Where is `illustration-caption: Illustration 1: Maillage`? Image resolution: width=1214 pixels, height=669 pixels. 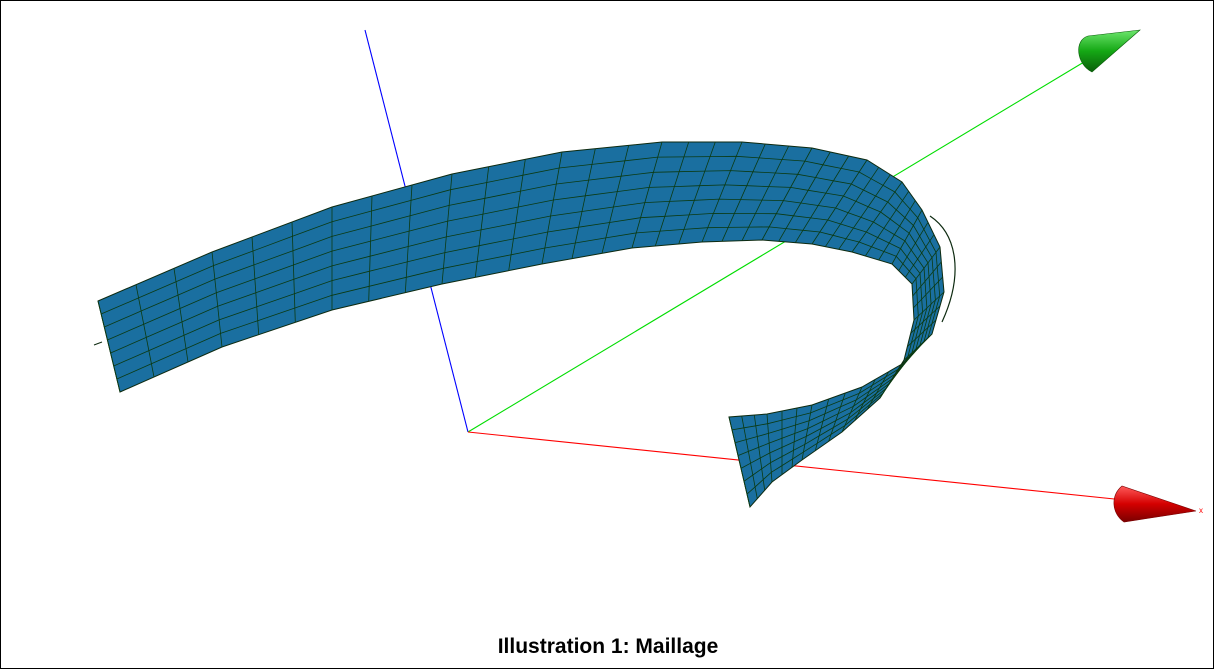
illustration-caption: Illustration 1: Maillage is located at coordinates (608, 646).